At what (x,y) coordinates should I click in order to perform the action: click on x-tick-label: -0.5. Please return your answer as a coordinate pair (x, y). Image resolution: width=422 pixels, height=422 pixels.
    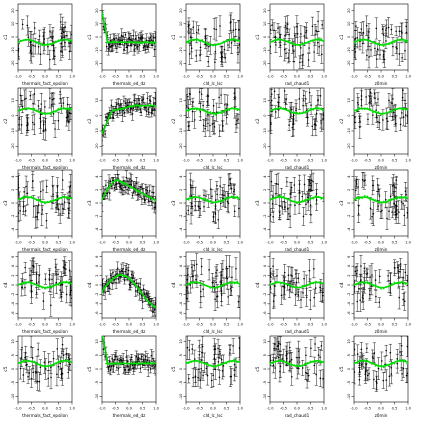
    Looking at the image, I should click on (115, 325).